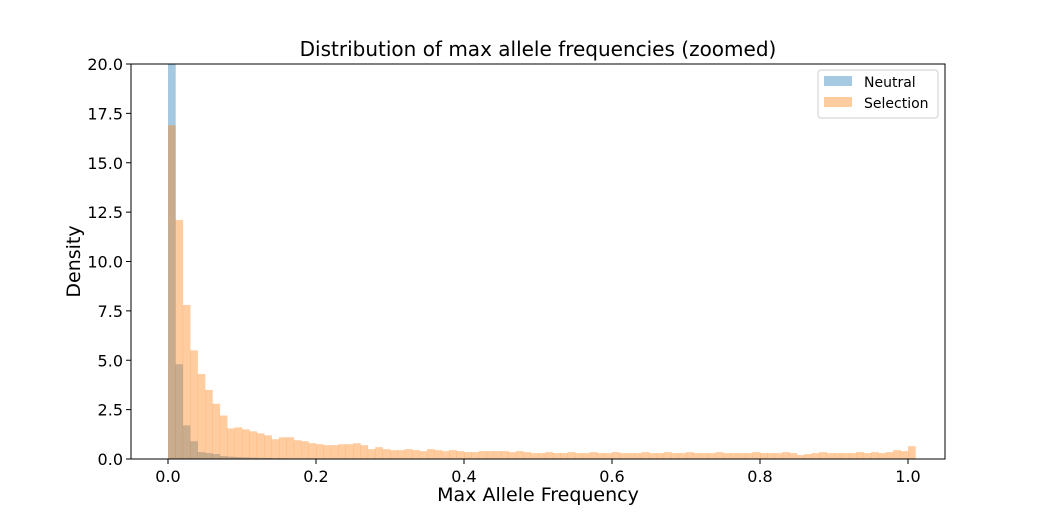 The image size is (1050, 525). Describe the element at coordinates (878, 94) in the screenshot. I see `legend: Neutral Selection` at that location.